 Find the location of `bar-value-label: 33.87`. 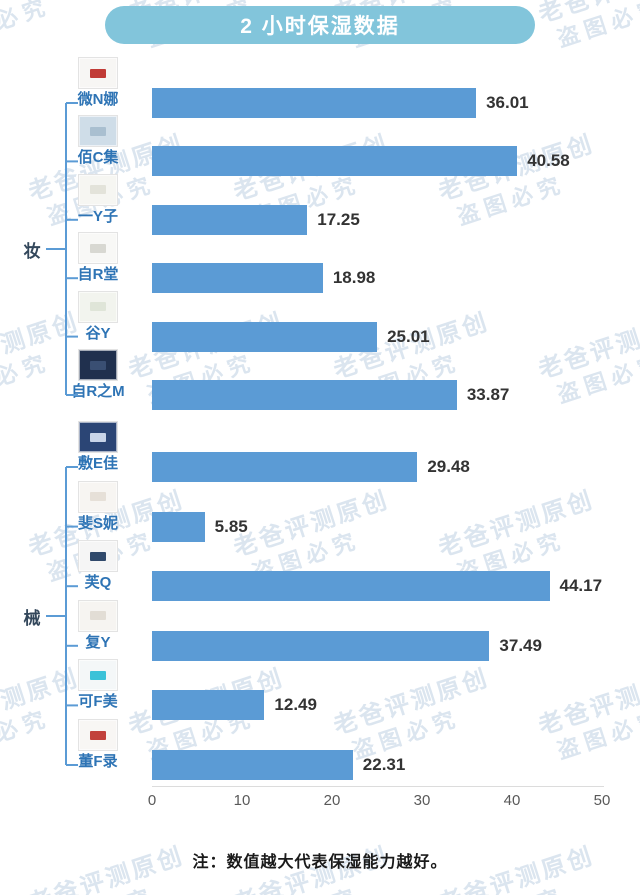

bar-value-label: 33.87 is located at coordinates (488, 394).